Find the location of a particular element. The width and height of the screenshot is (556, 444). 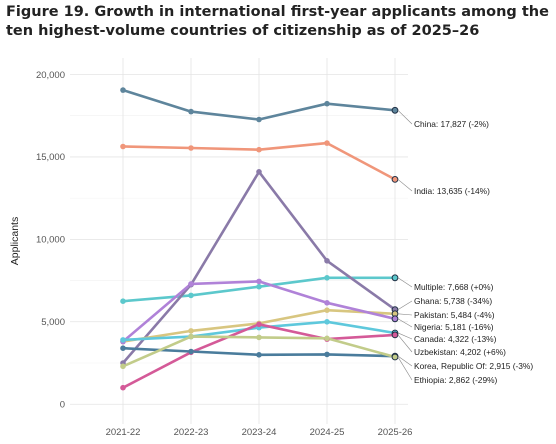

series-label: Pakistan: 5,484 (-4%) is located at coordinates (454, 315).